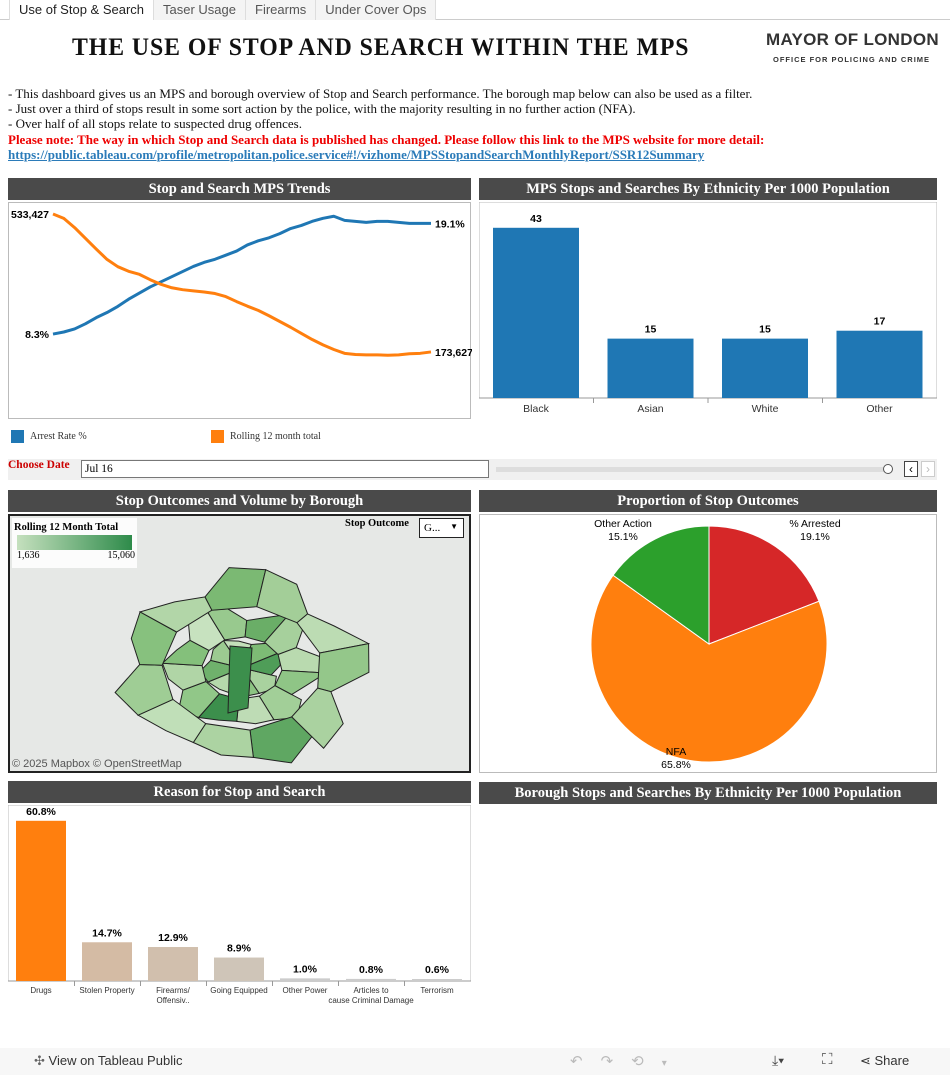 This screenshot has height=1075, width=950. Describe the element at coordinates (765, 409) in the screenshot. I see `x-tick-label: White` at that location.